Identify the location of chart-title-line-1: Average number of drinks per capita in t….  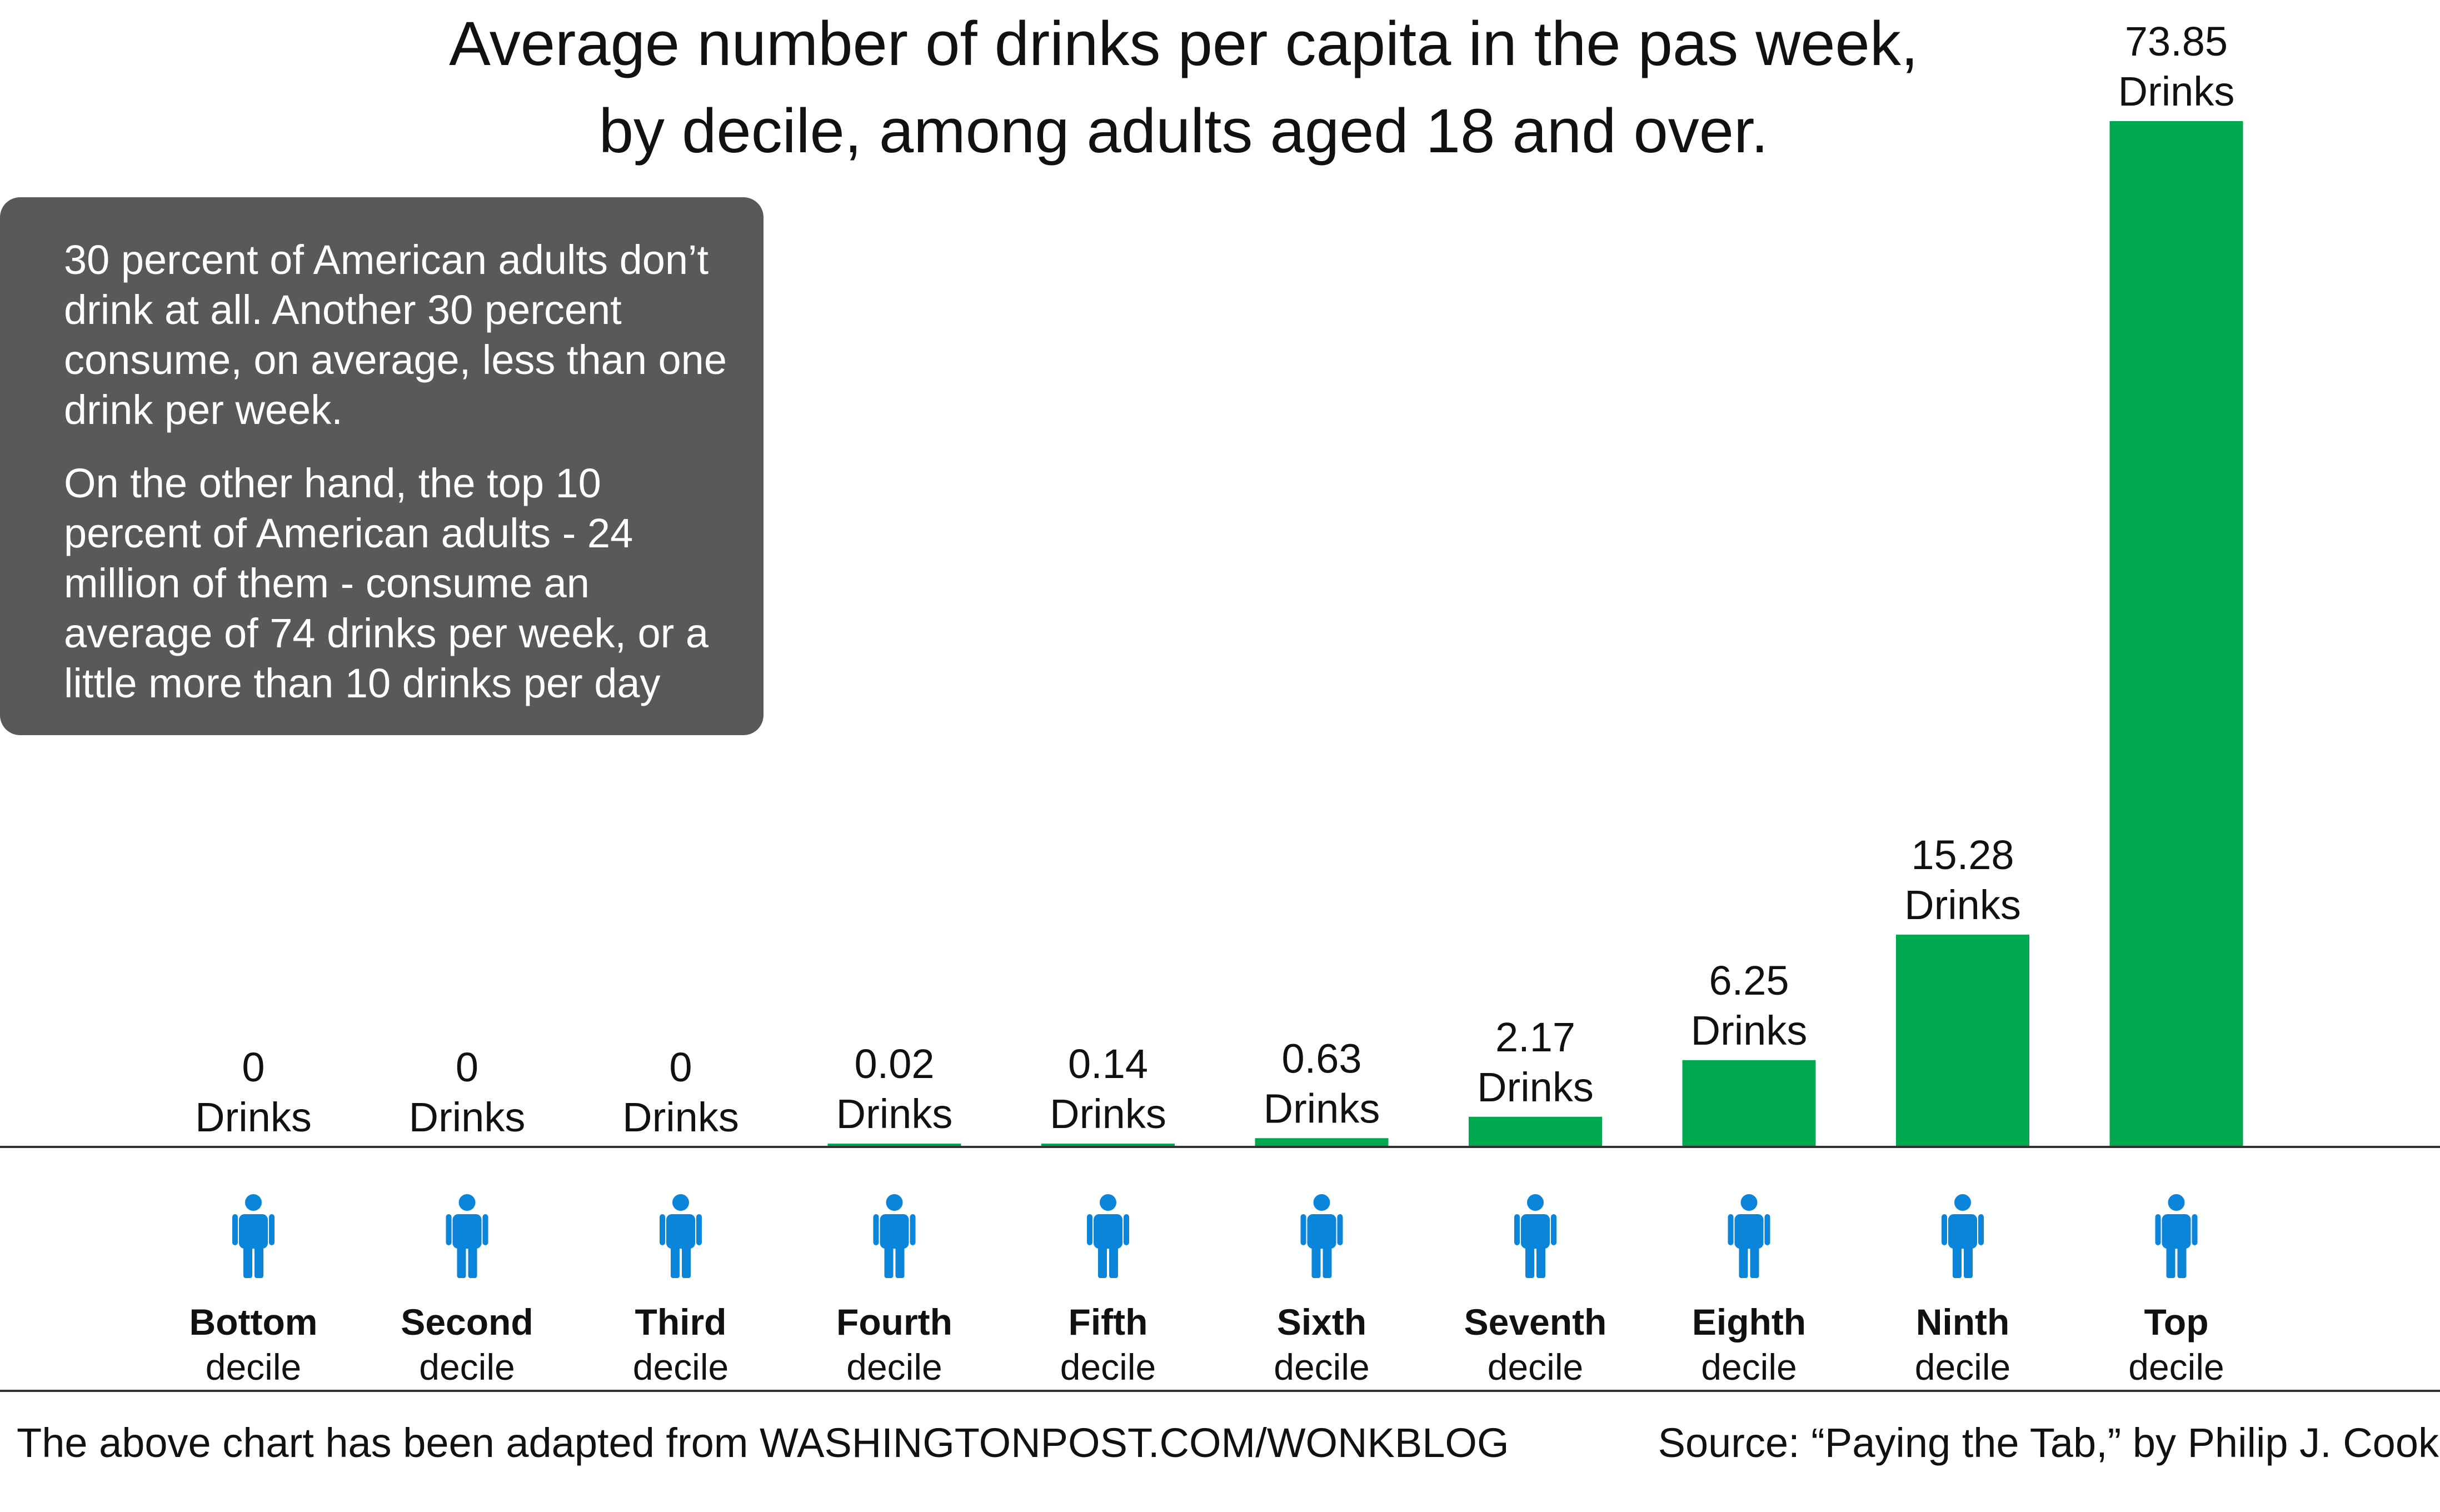
(1183, 43).